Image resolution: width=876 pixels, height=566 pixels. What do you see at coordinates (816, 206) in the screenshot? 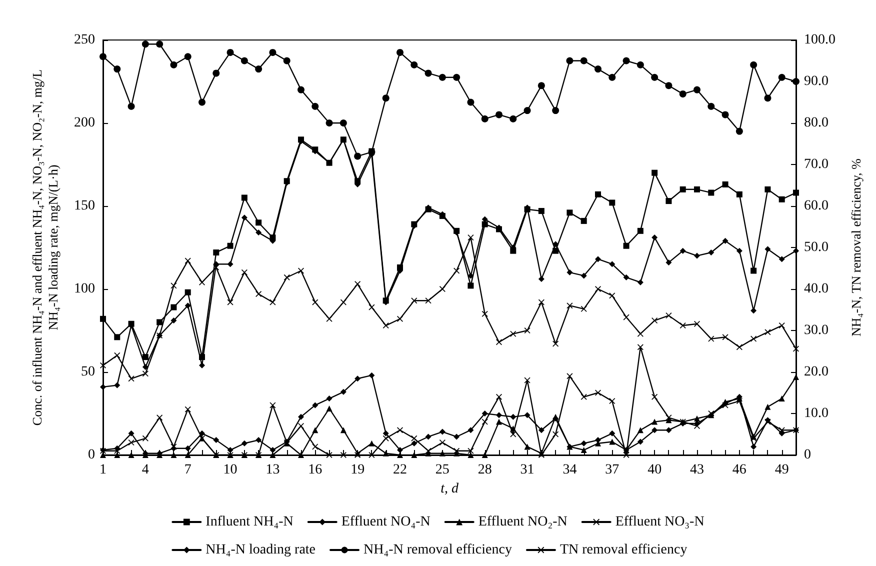
I see `y2-tick-label: 60.0` at bounding box center [816, 206].